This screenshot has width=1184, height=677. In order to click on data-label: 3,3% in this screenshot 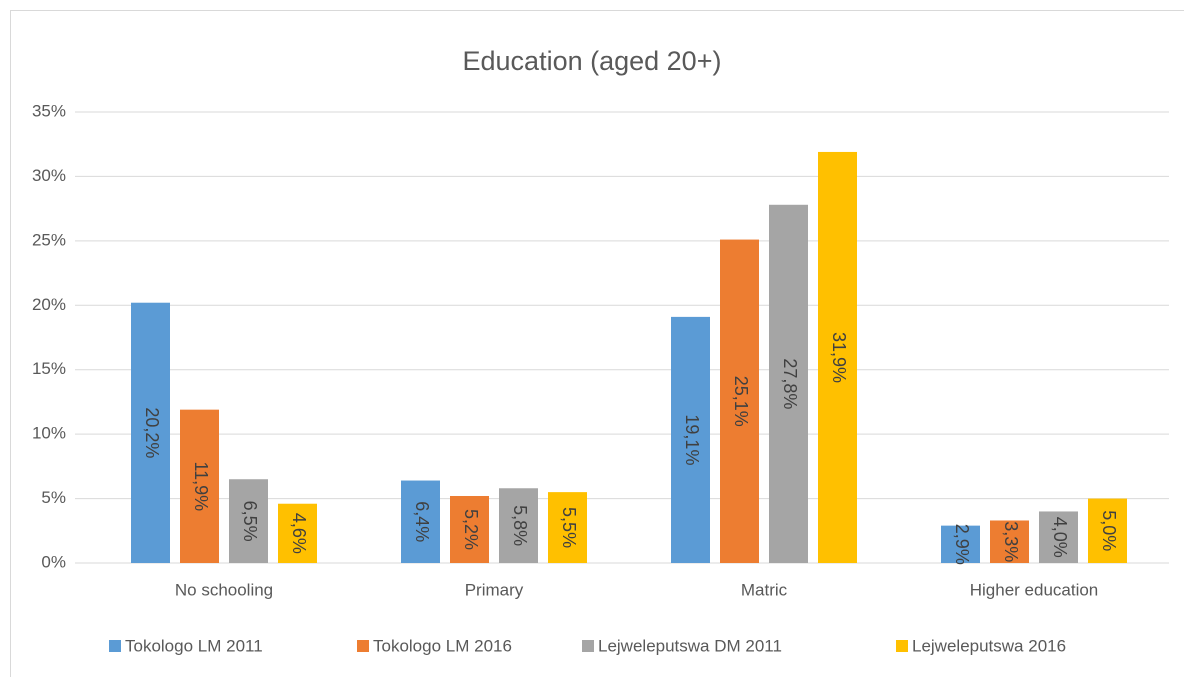, I will do `click(1011, 541)`.